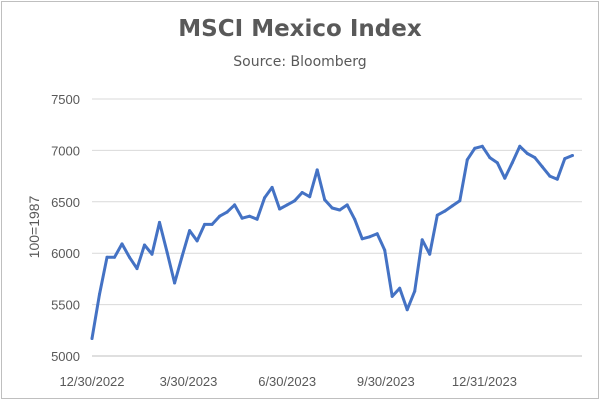 Image resolution: width=600 pixels, height=400 pixels. Describe the element at coordinates (386, 381) in the screenshot. I see `x-tick-label-3: 9/30/2023` at that location.